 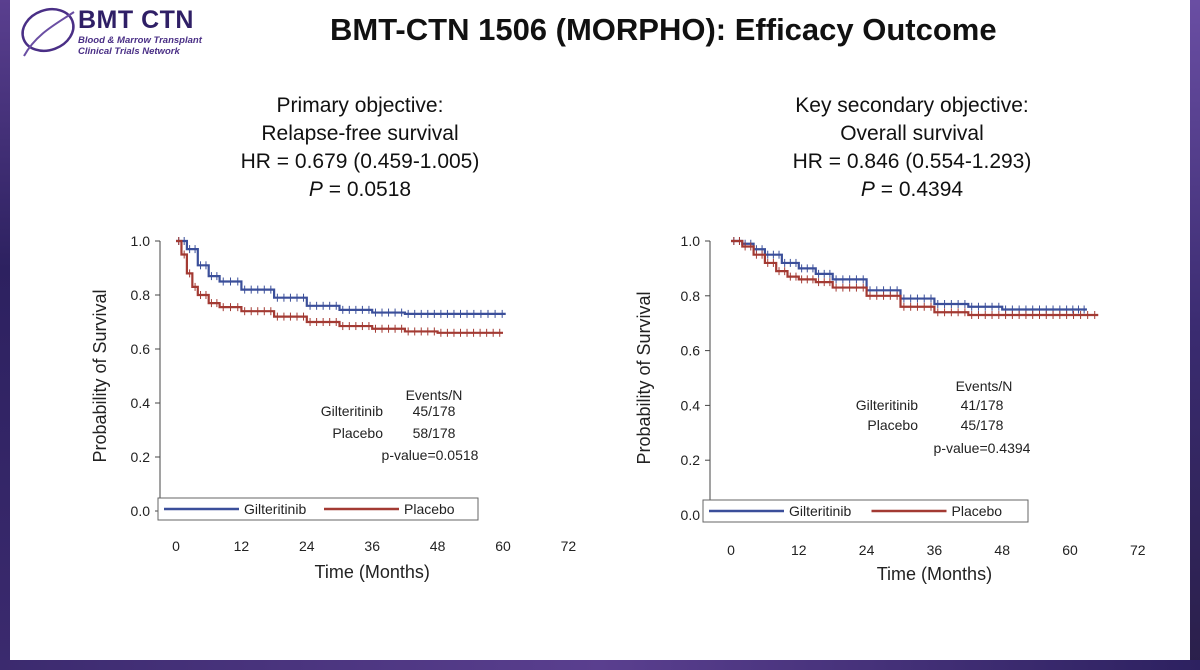 I want to click on events-value: 58/178, so click(x=434, y=433).